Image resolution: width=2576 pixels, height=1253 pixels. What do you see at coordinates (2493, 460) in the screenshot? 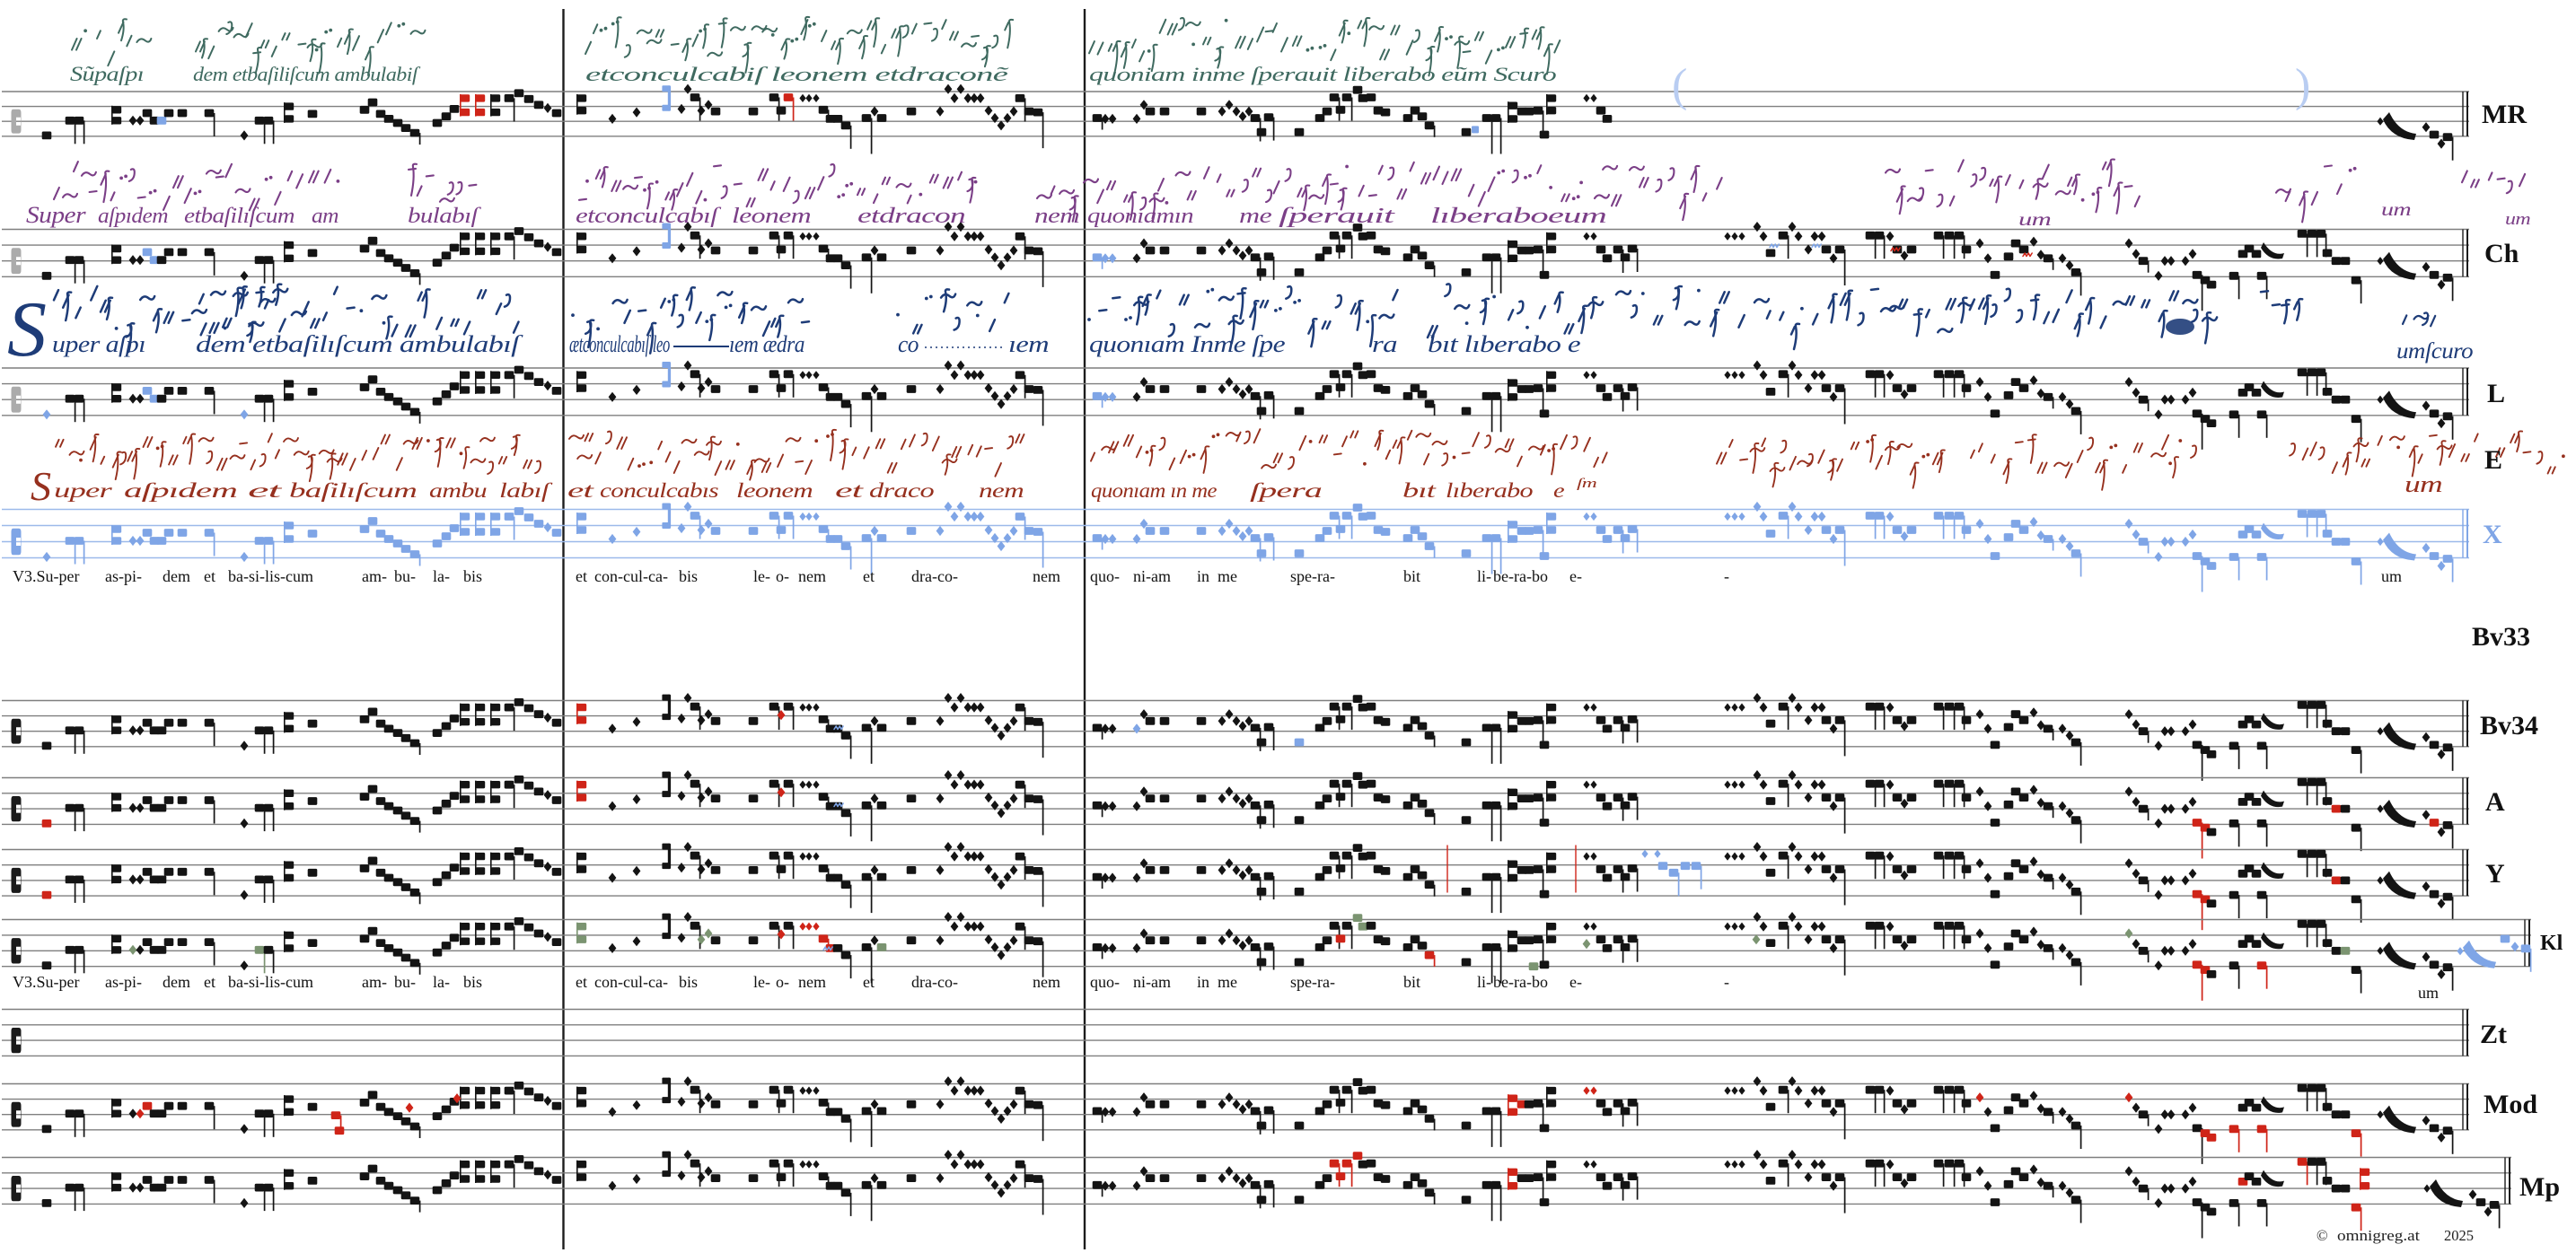
I see `svg-text: E` at bounding box center [2493, 460].